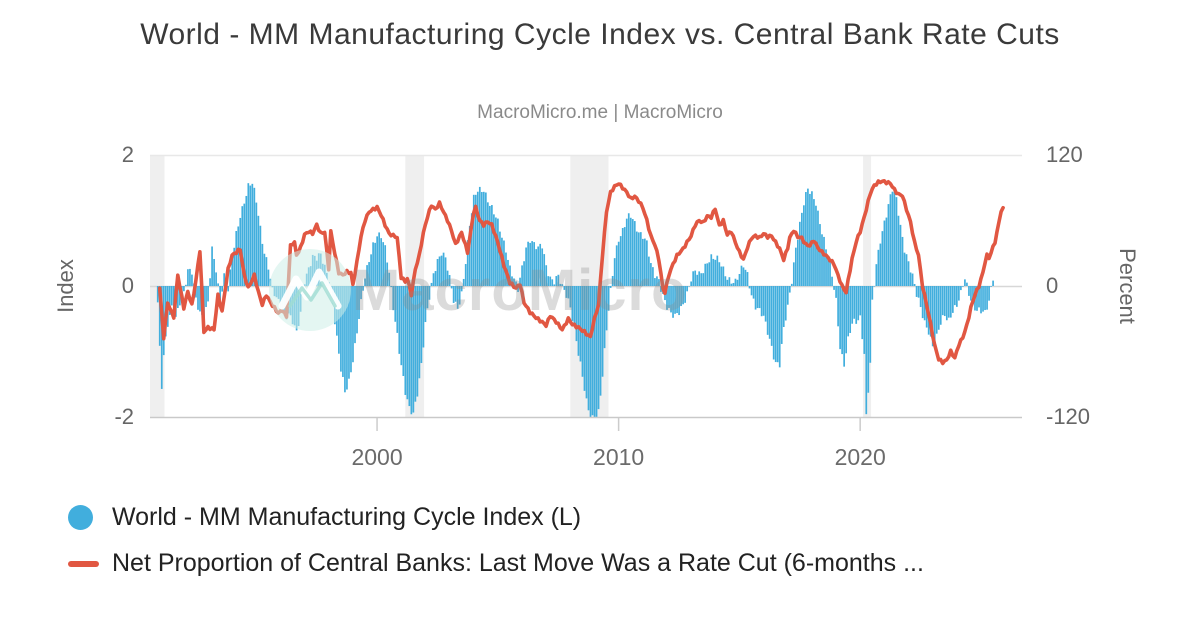 This screenshot has height=630, width=1200. I want to click on right-axis-tick-label: 120, so click(1064, 154).